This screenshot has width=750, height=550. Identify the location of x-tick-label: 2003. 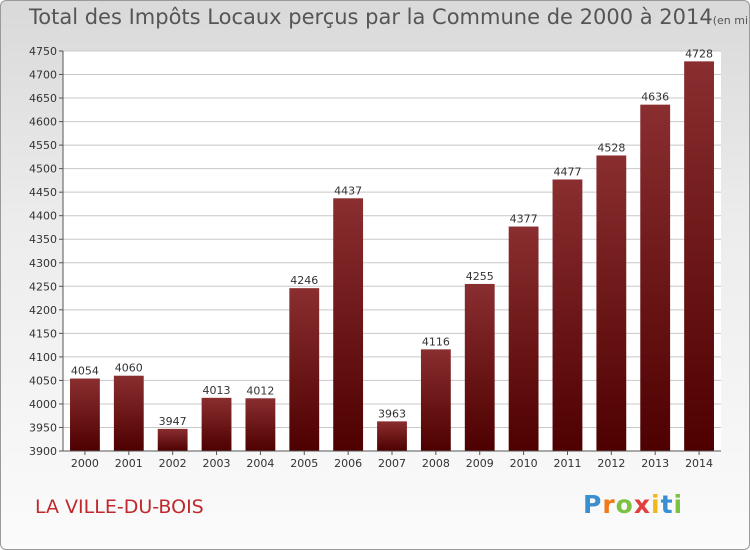
(217, 463).